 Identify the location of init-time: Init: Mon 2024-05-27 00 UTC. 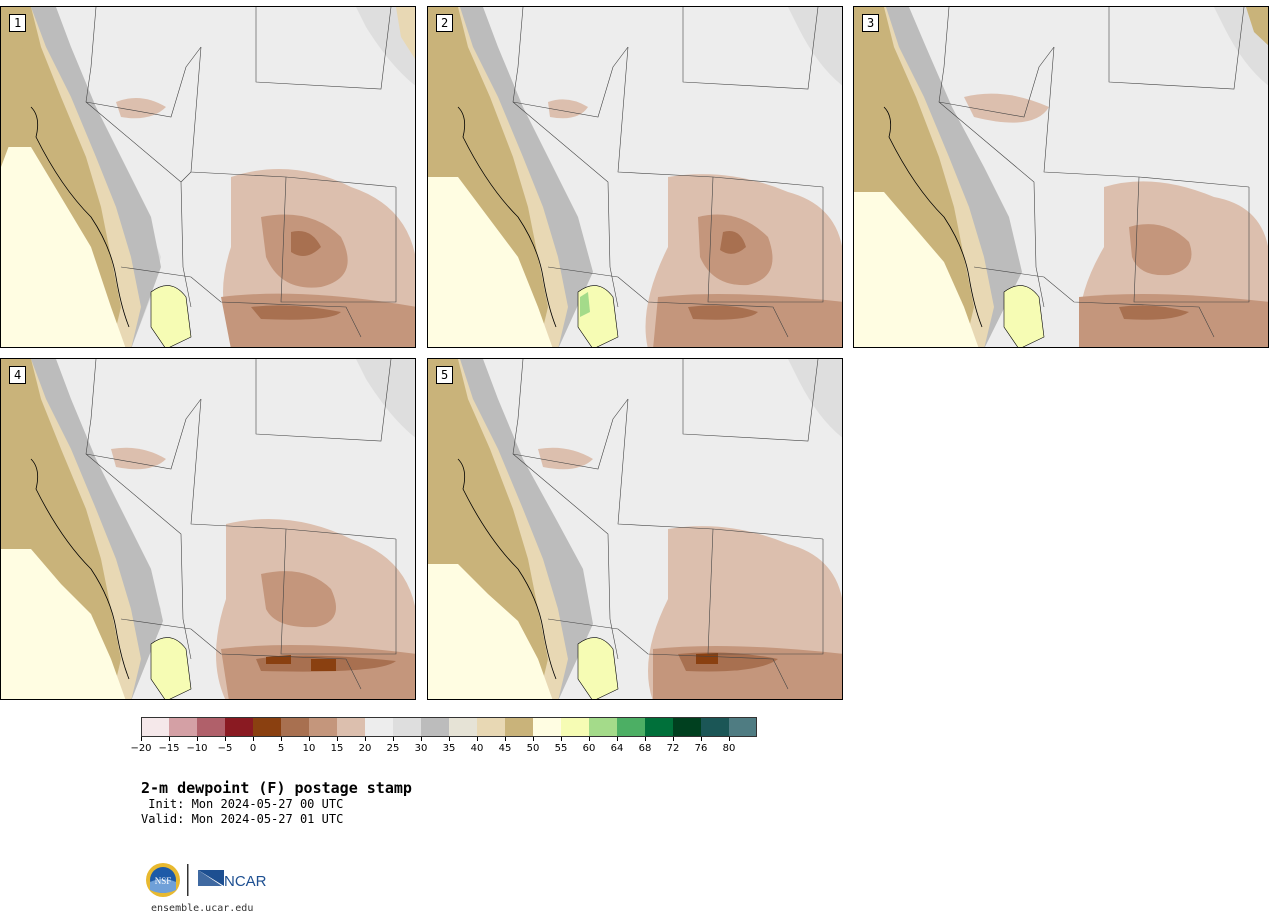
(242, 804).